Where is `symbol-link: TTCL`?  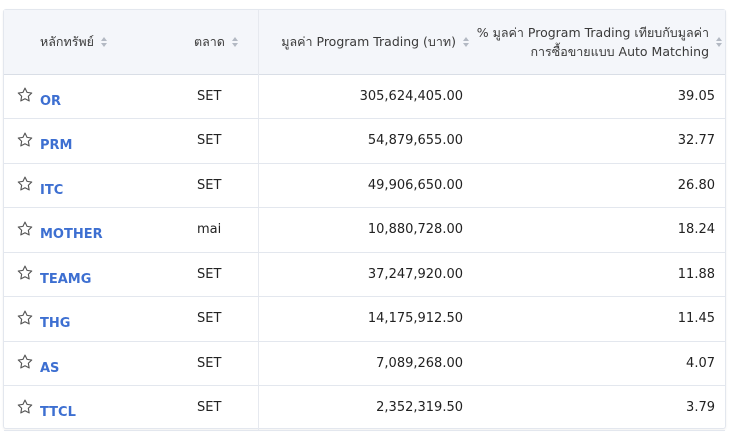
symbol-link: TTCL is located at coordinates (58, 412).